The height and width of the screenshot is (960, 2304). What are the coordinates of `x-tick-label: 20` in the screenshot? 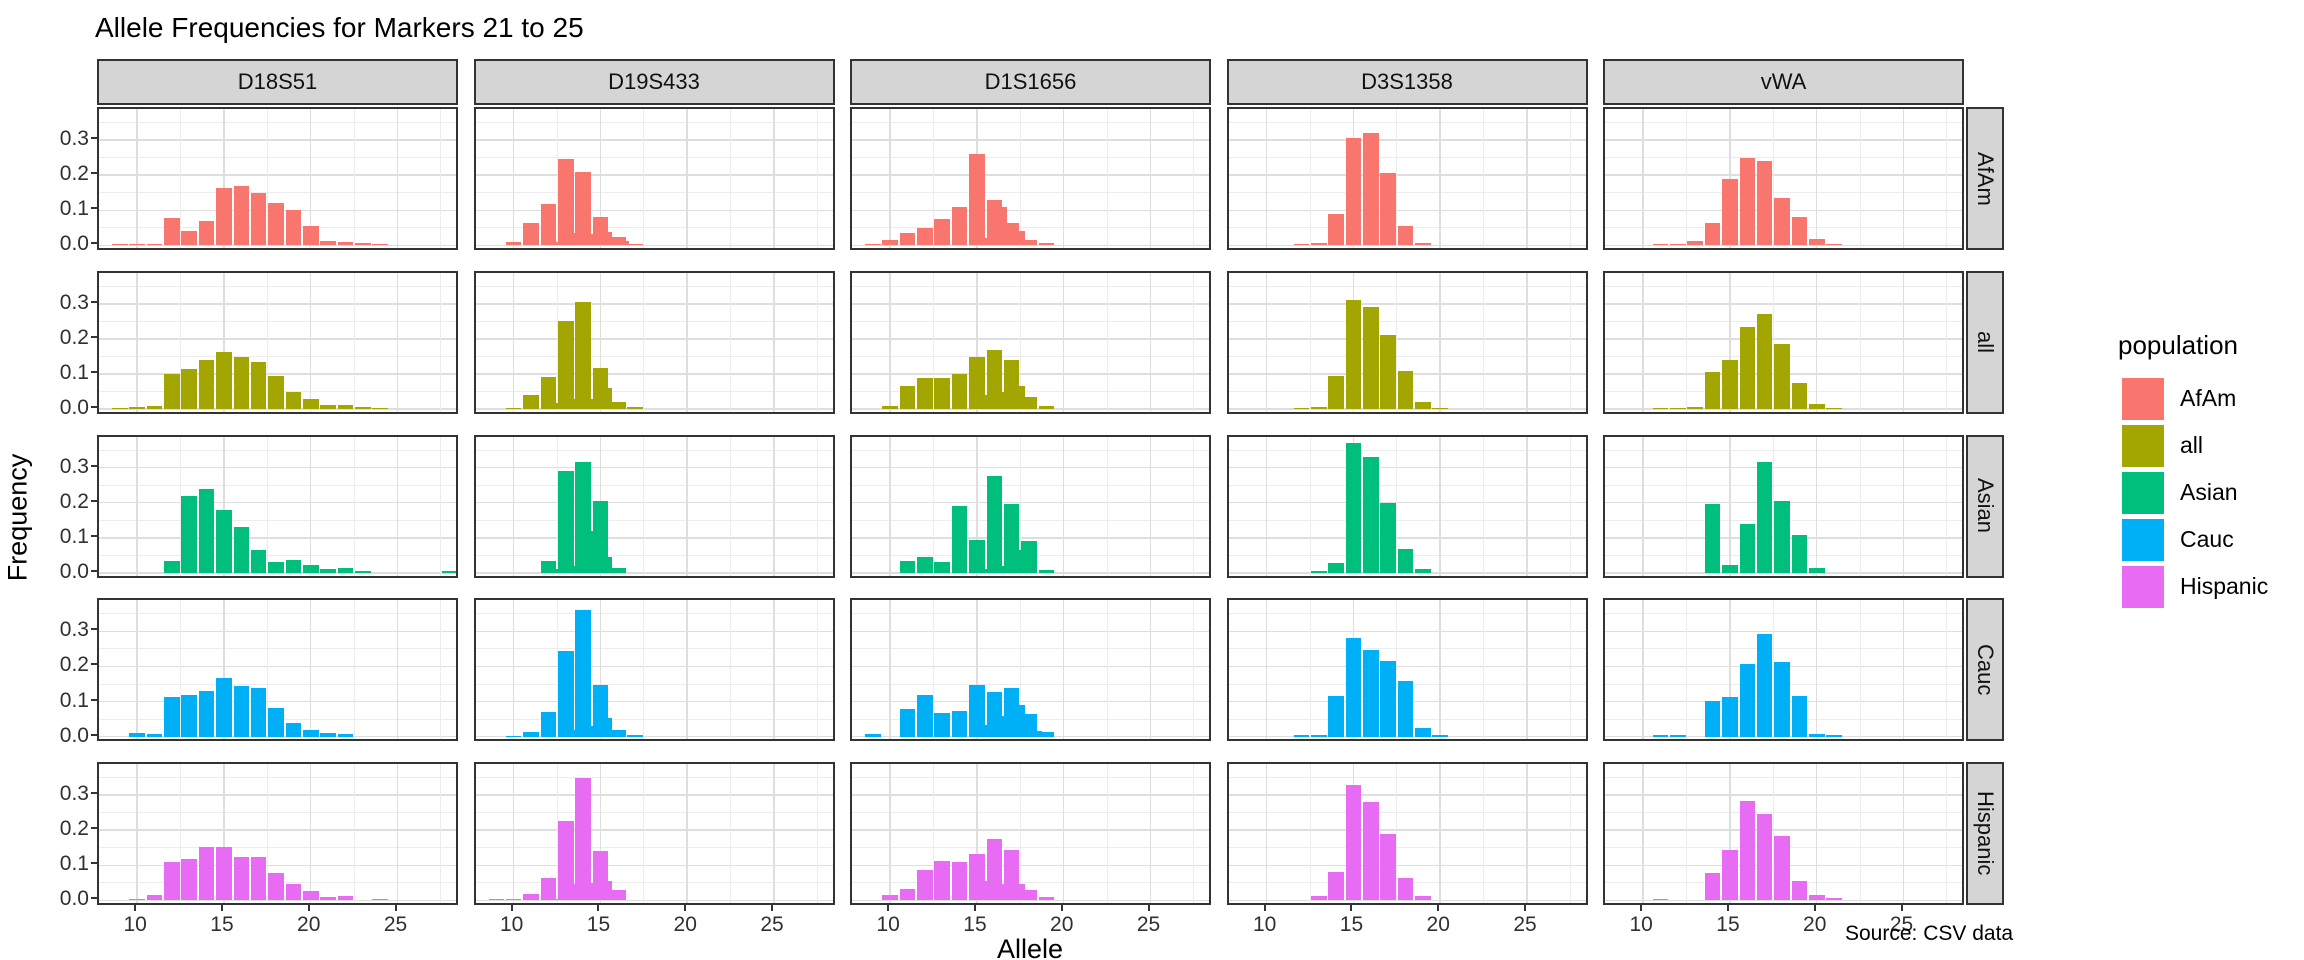 It's located at (1062, 924).